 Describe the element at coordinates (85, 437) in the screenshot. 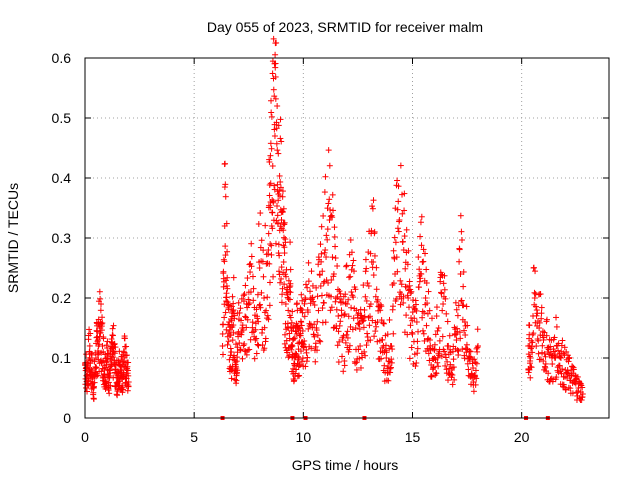

I see `x-tick-label: 0` at that location.